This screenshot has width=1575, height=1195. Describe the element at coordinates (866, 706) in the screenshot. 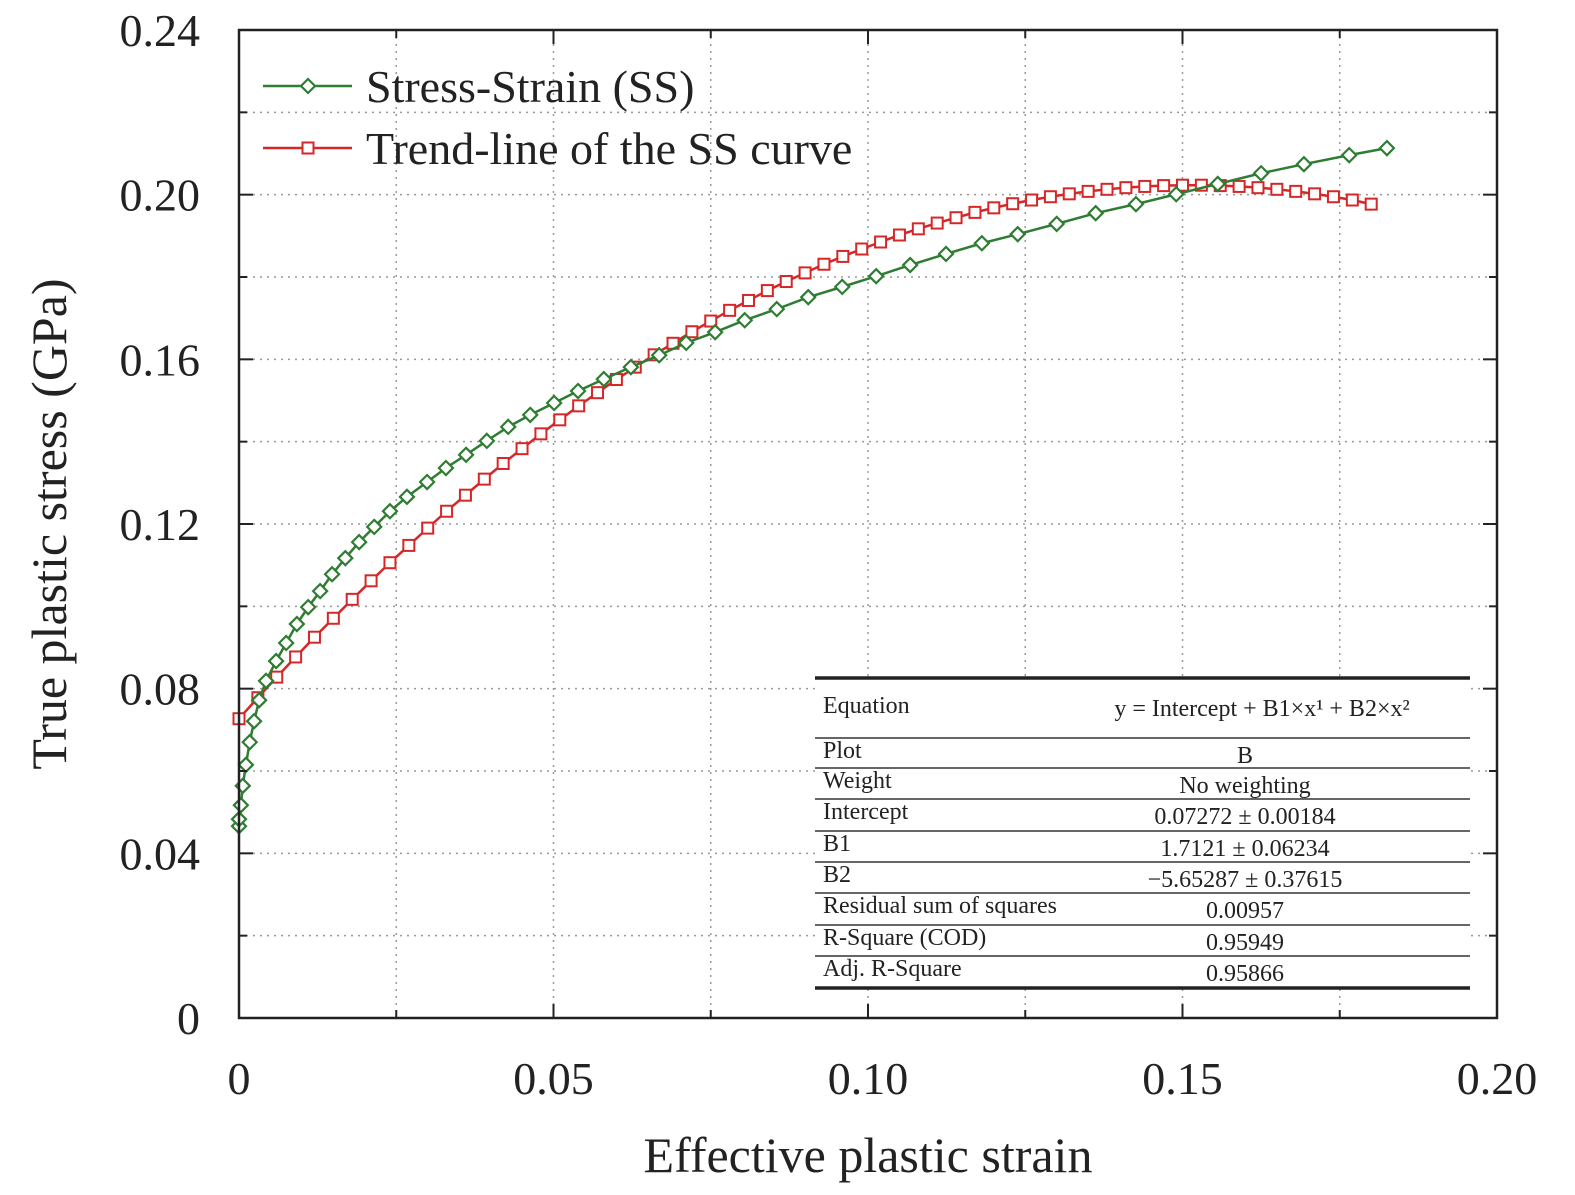

I see `table-row-label: Equation` at that location.